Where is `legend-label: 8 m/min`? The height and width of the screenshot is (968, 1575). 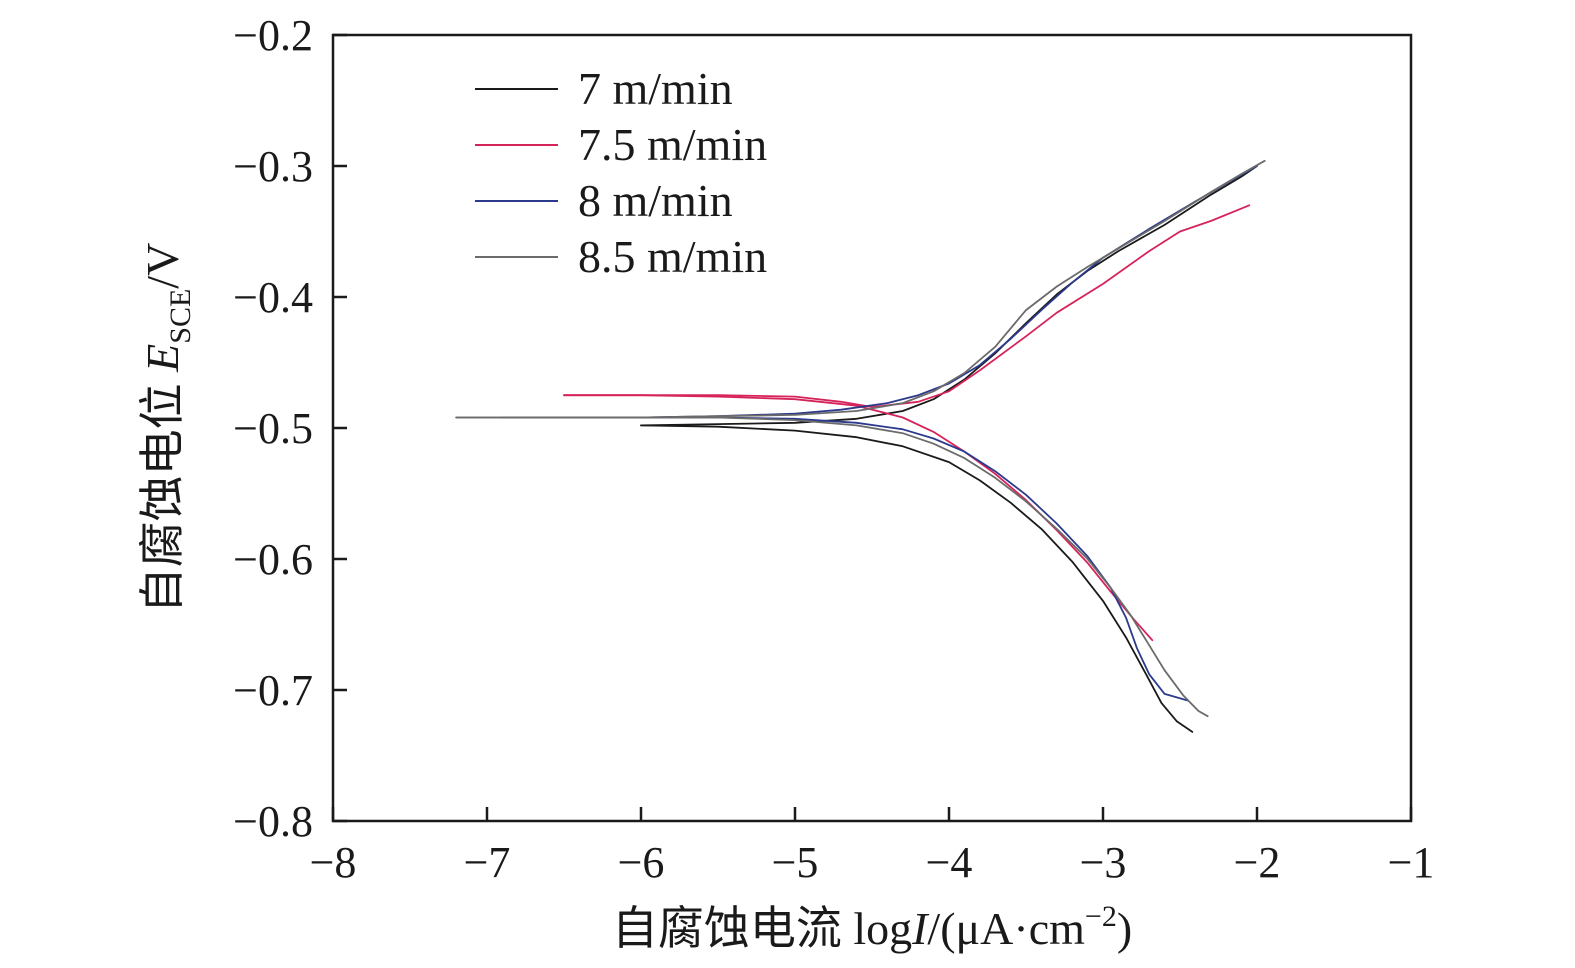
legend-label: 8 m/min is located at coordinates (655, 200).